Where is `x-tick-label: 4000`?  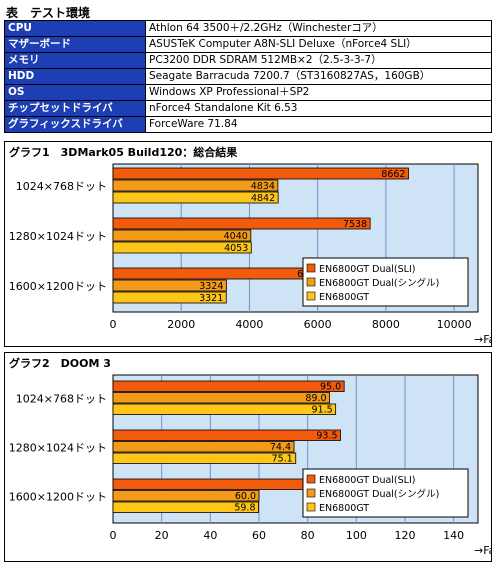
x-tick-label: 4000 is located at coordinates (249, 324).